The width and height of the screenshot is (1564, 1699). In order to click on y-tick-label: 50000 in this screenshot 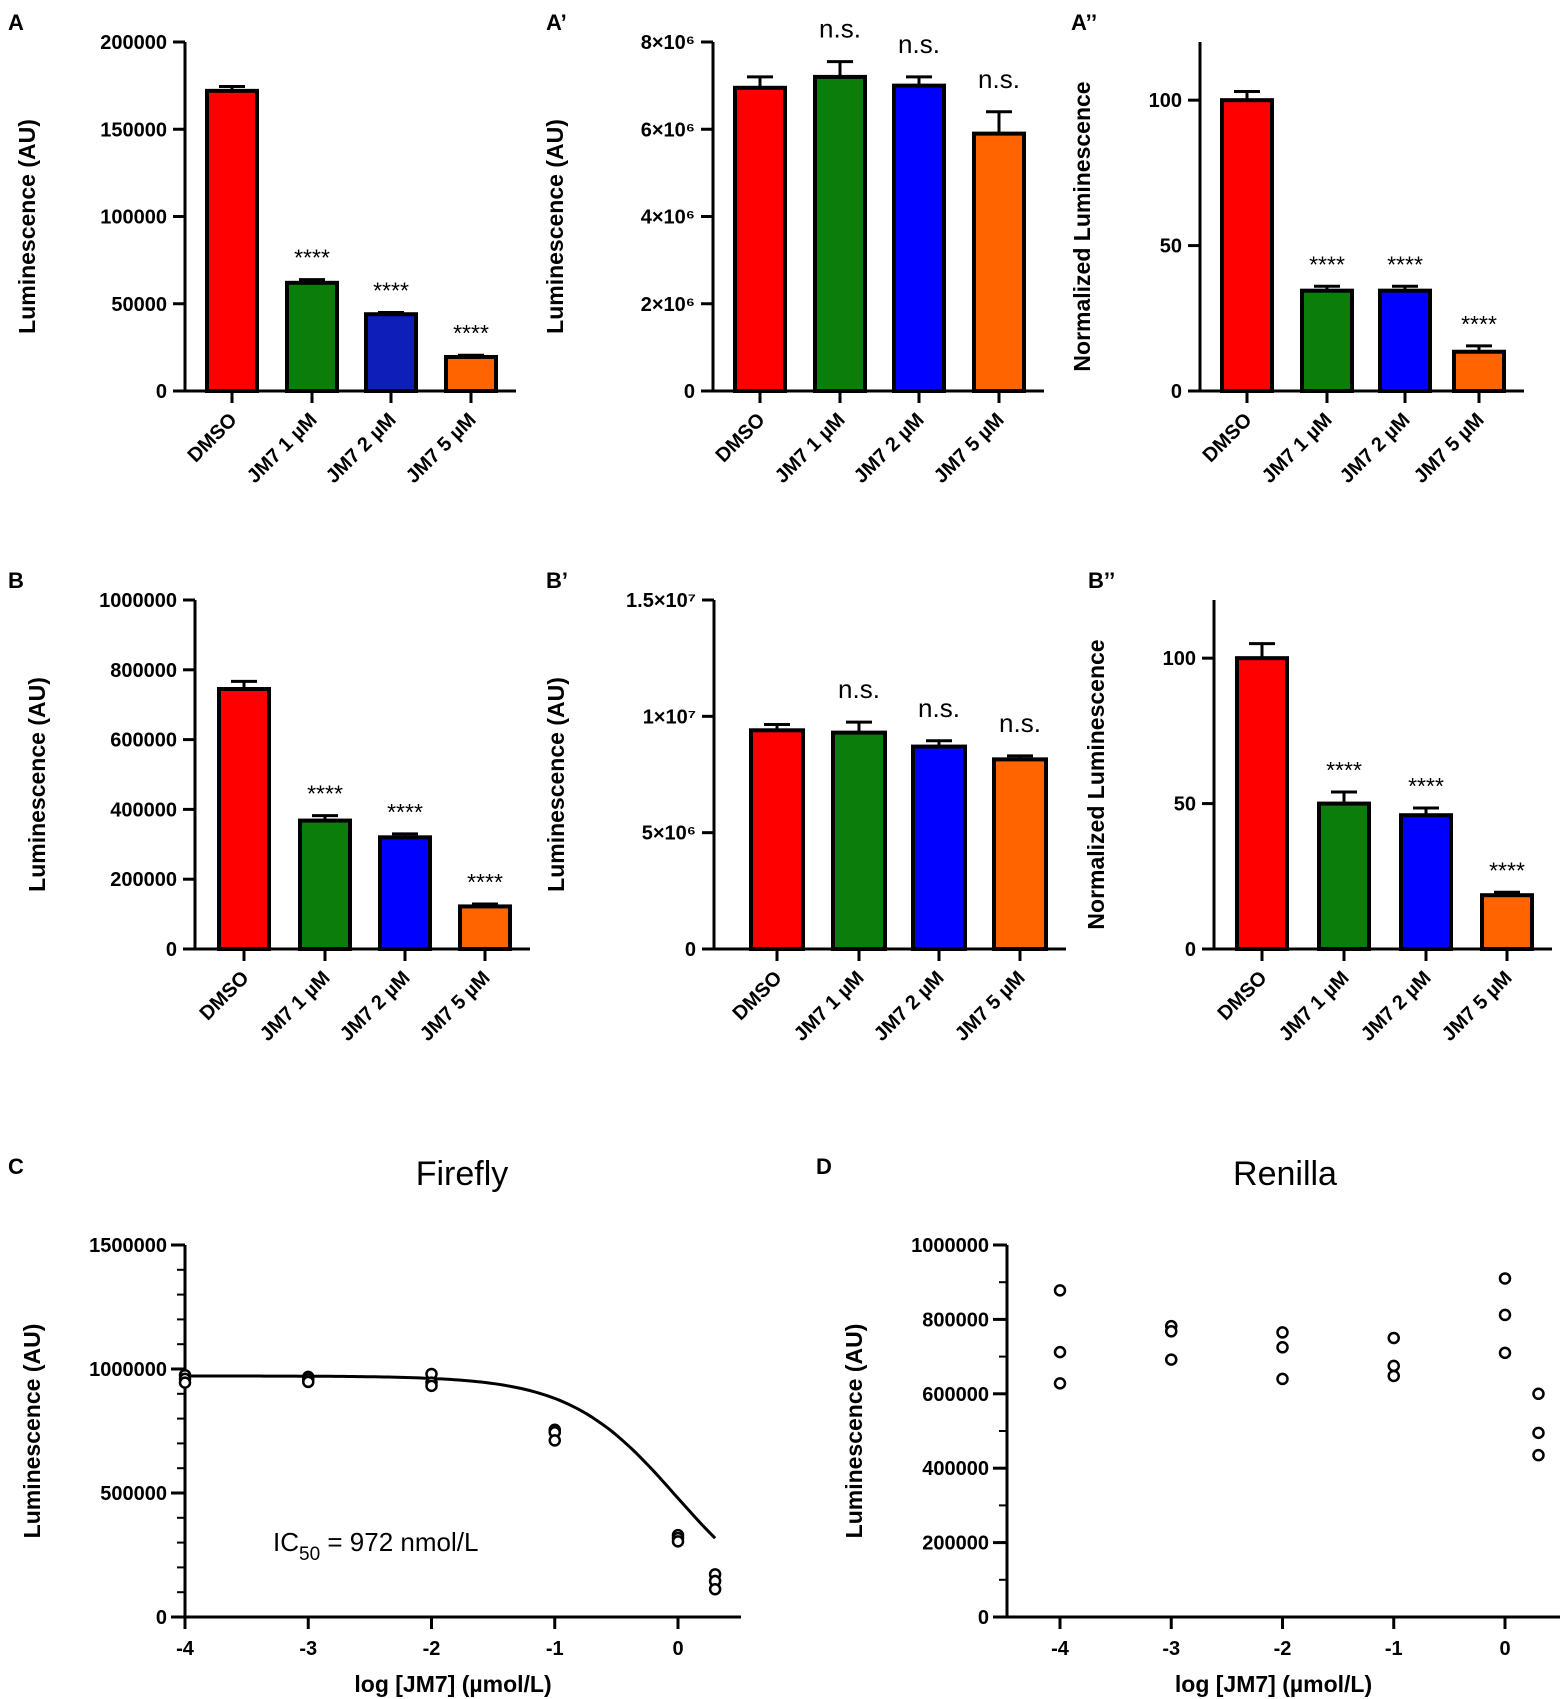, I will do `click(139, 305)`.